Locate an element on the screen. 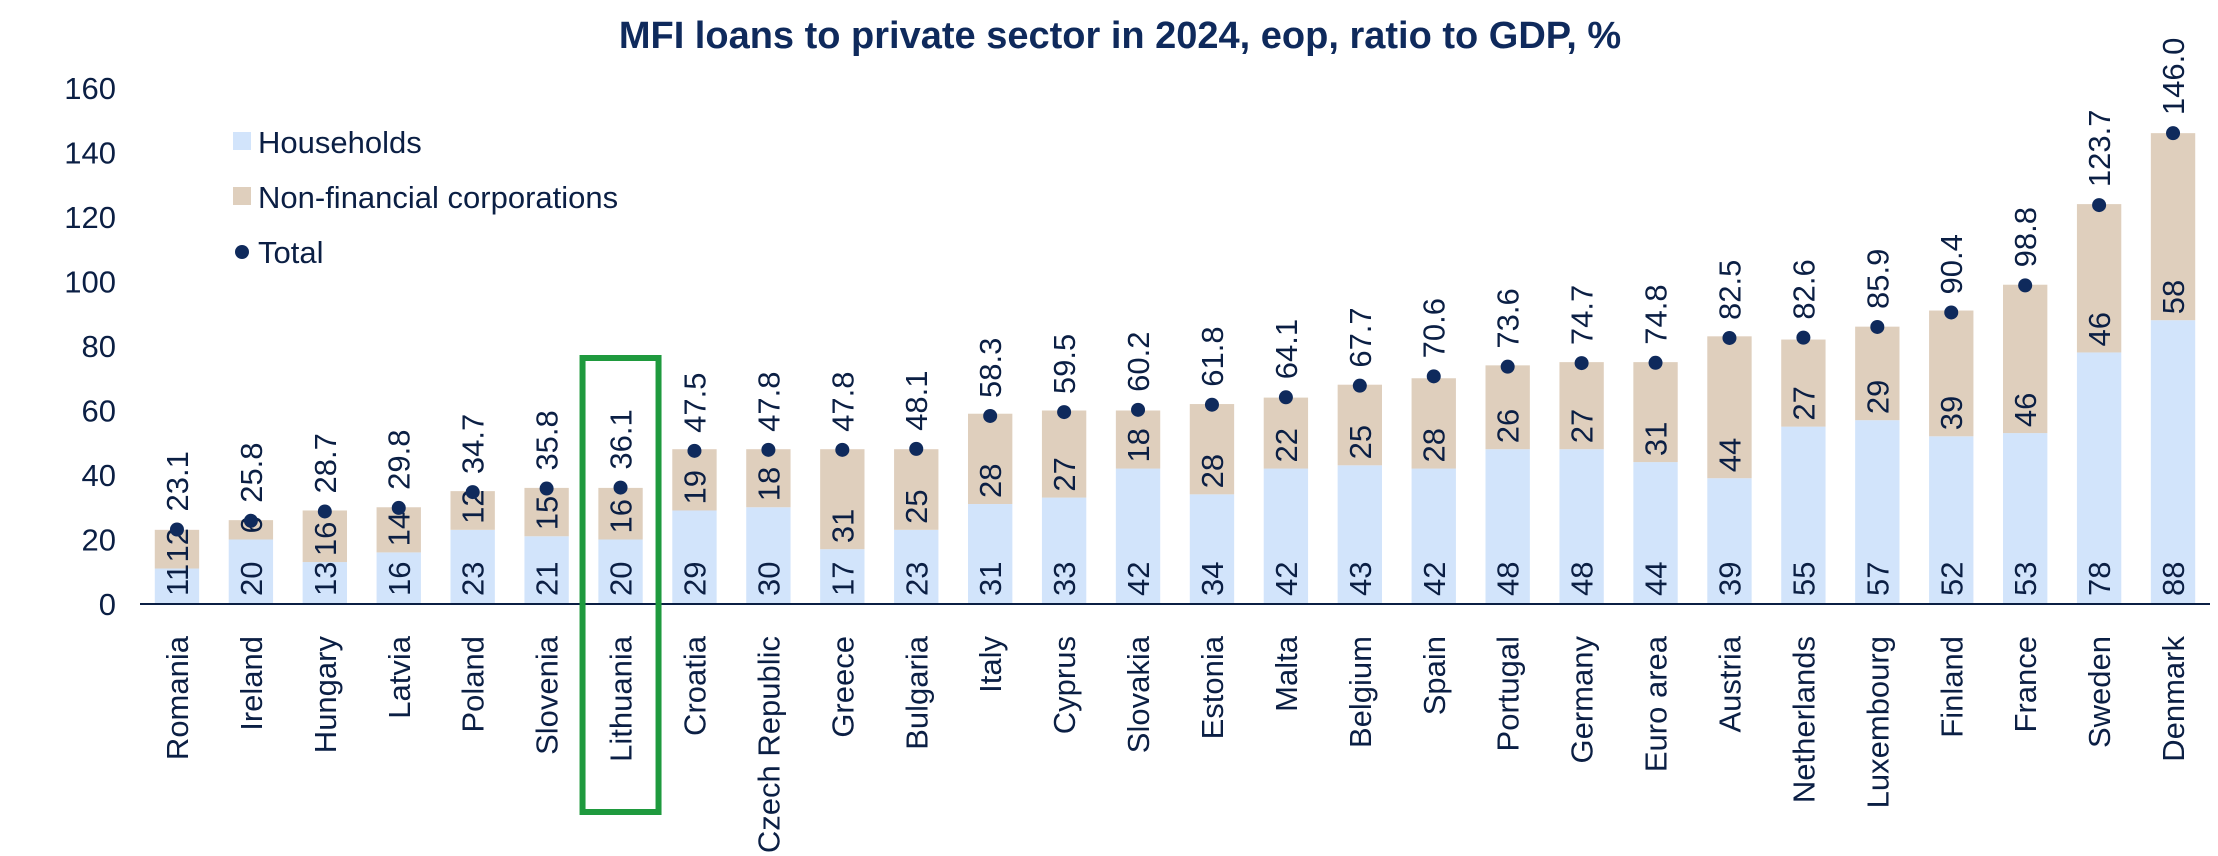  nfc-value-label: 28 is located at coordinates (990, 481).